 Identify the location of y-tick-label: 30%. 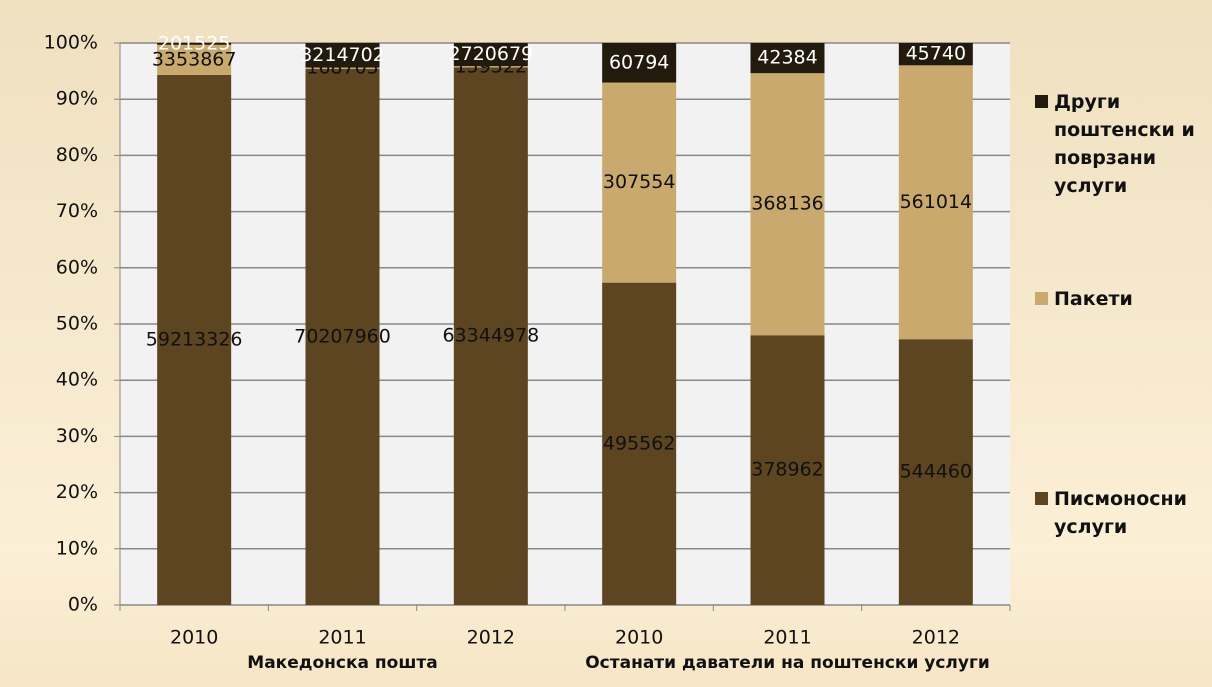
(77, 436).